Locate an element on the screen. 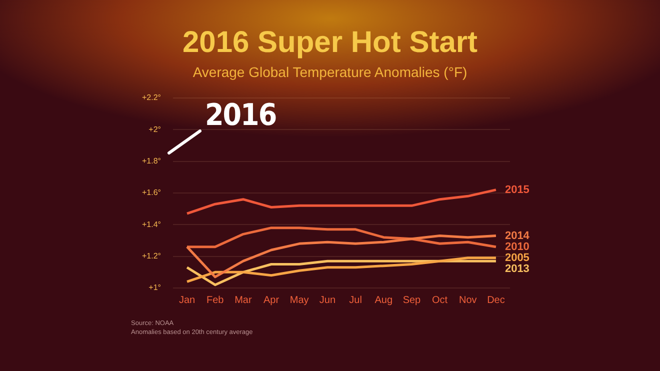  y-tick-label: +1.4° is located at coordinates (151, 224).